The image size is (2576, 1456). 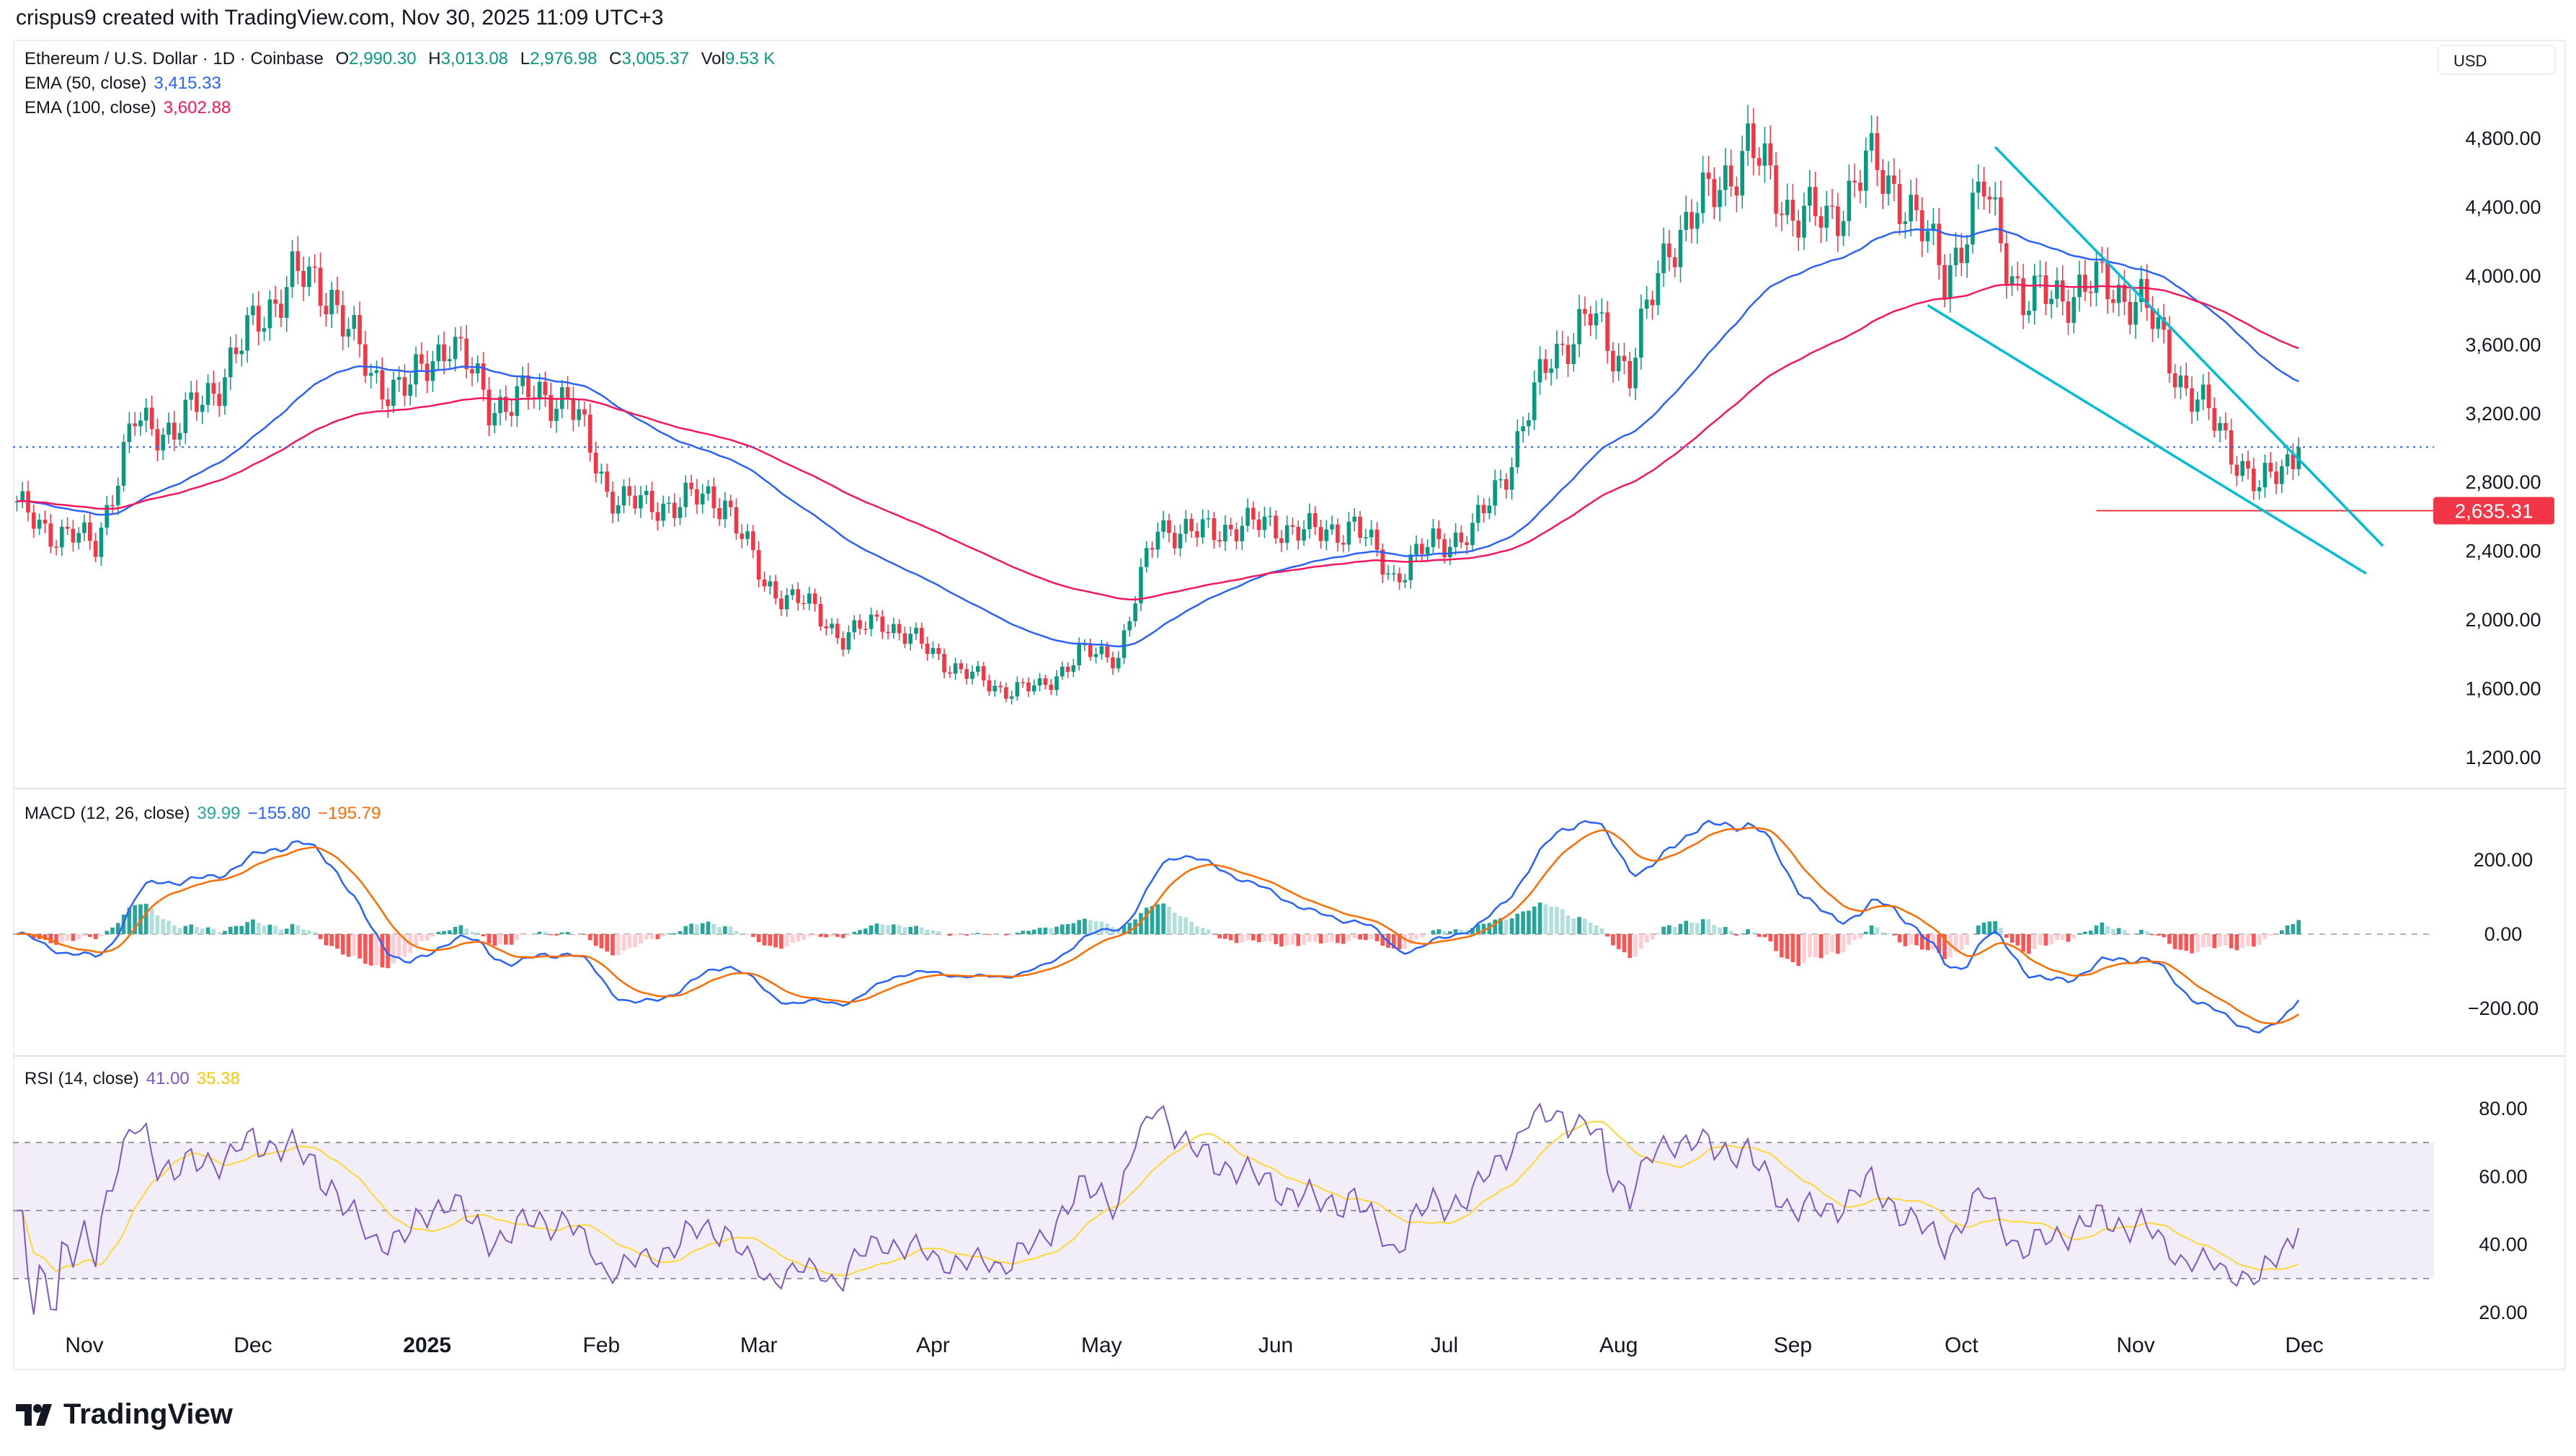 What do you see at coordinates (168, 1078) in the screenshot?
I see `rsi-value: 41.00` at bounding box center [168, 1078].